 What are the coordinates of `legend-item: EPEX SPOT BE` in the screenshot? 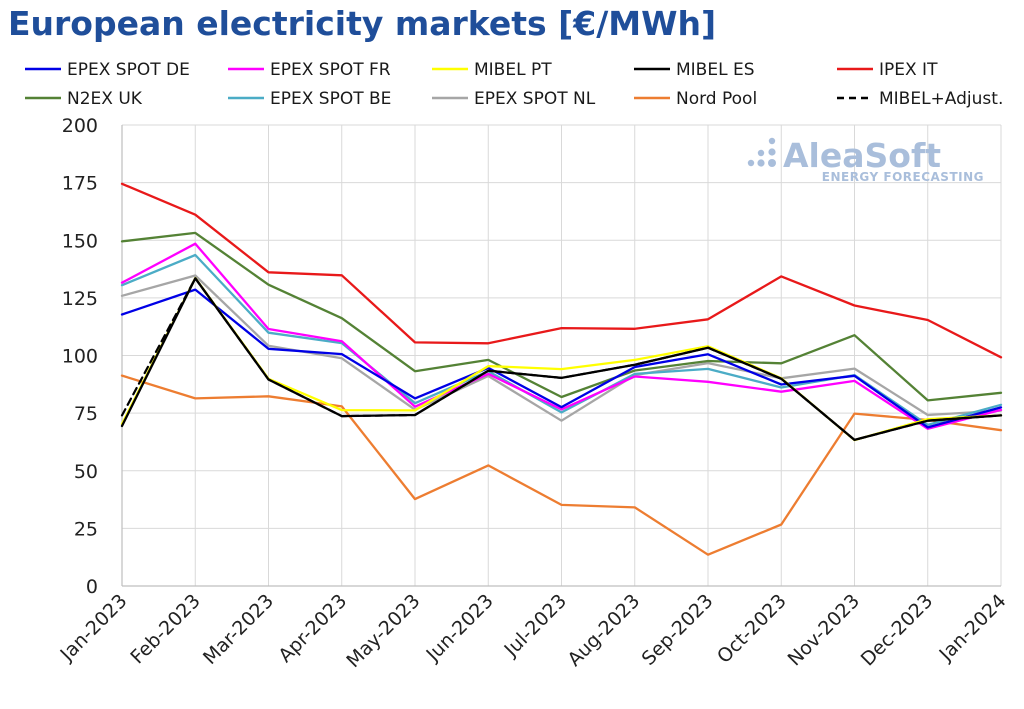 It's located at (309, 99).